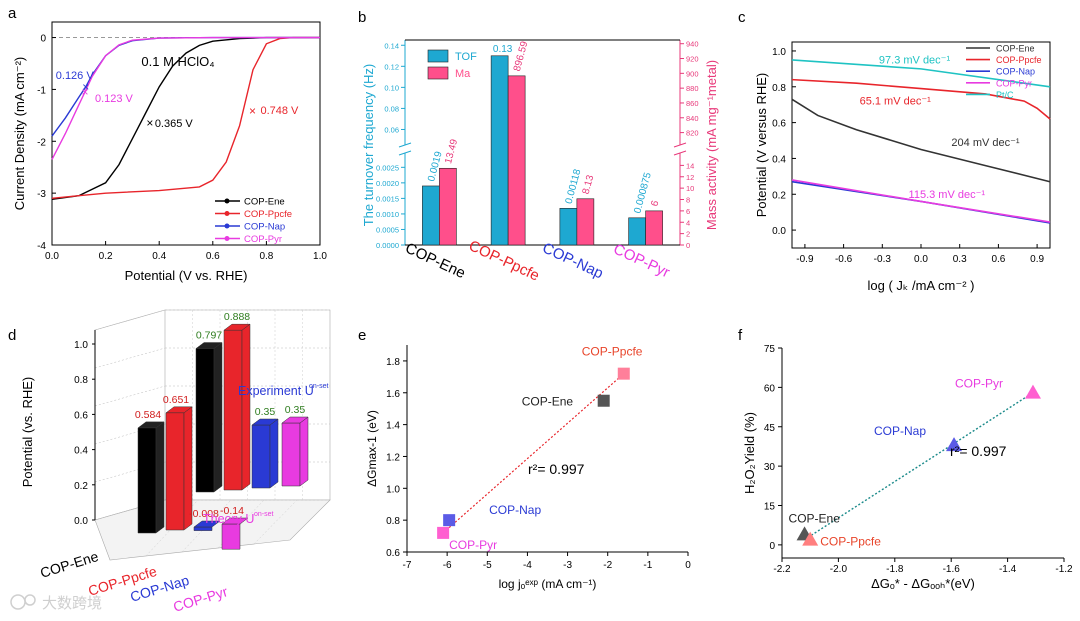 The image size is (1080, 621). What do you see at coordinates (227, 213) in the screenshot?
I see `panel-a-legend-marker-cop-ppcfe` at bounding box center [227, 213].